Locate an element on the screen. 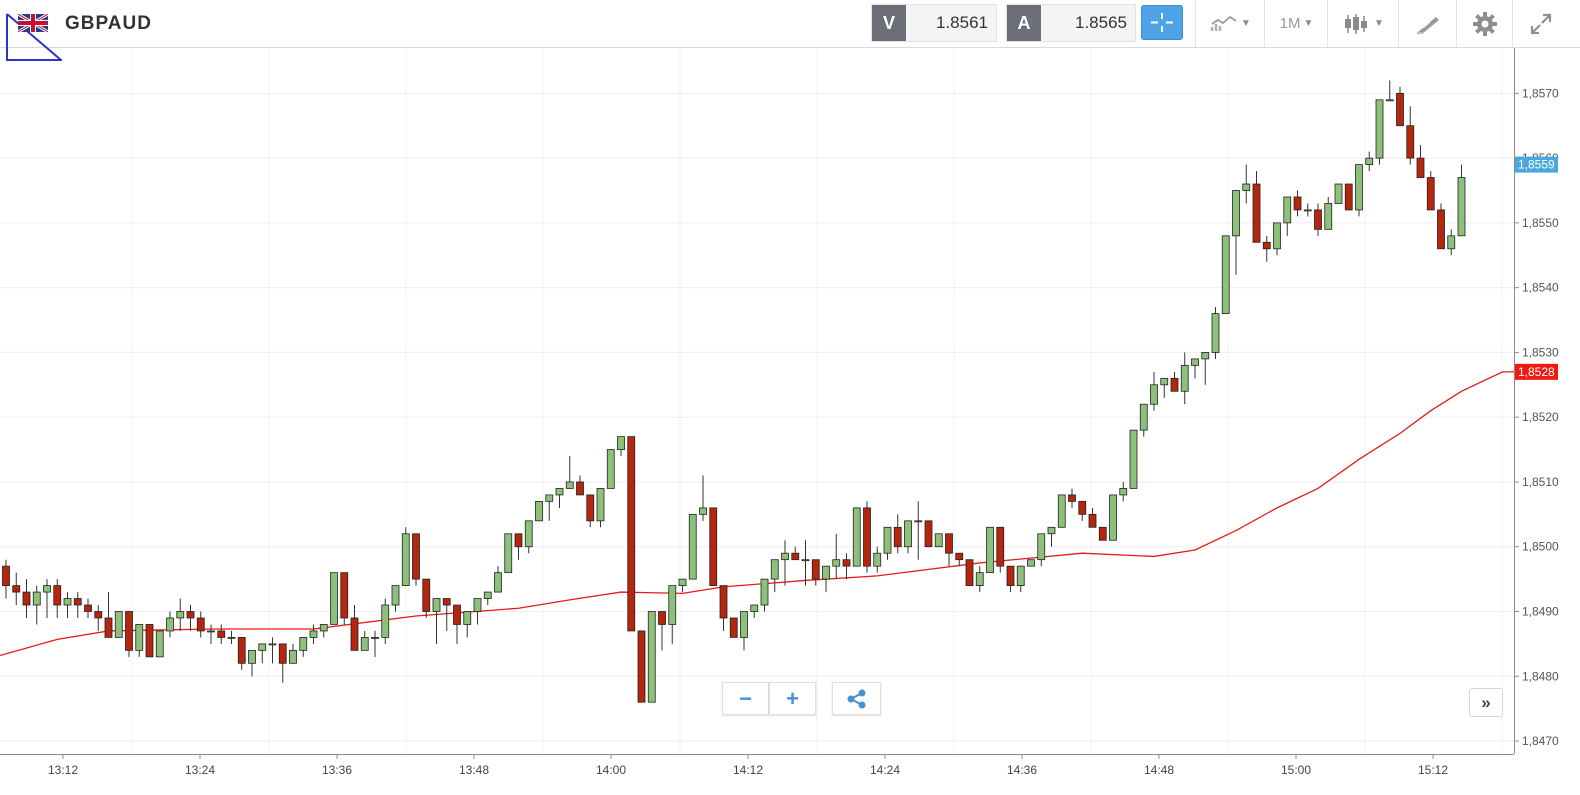 This screenshot has height=795, width=1580. ma-value-marker-text: 1,8528 is located at coordinates (1536, 372).